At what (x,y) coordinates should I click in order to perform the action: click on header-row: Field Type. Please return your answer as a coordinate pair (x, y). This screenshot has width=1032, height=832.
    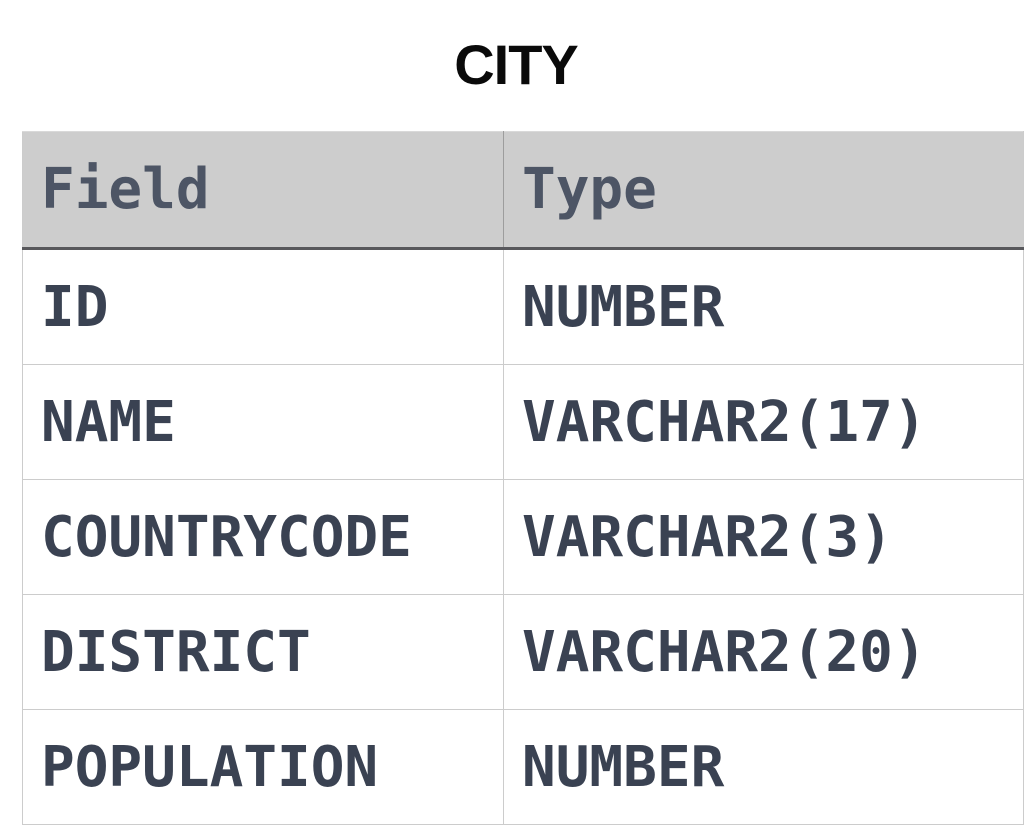
    Looking at the image, I should click on (523, 190).